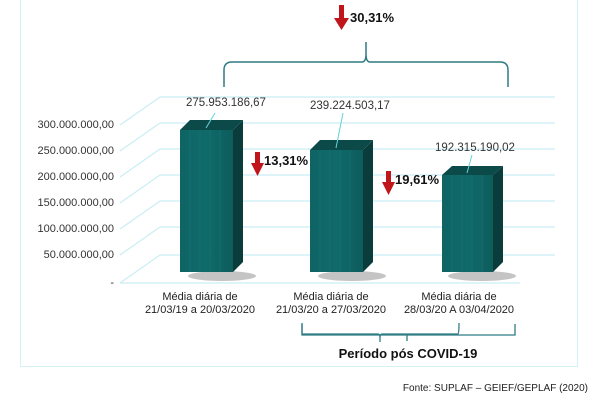 The image size is (600, 409). I want to click on arrow-down-icon-first, so click(257, 164).